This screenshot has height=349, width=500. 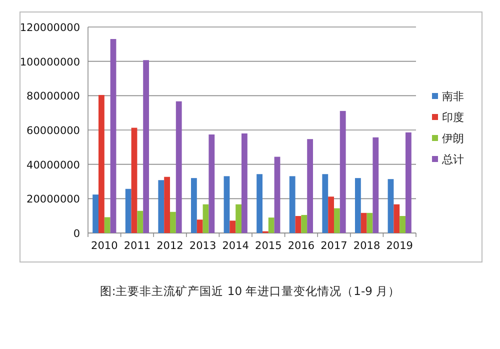 What do you see at coordinates (301, 246) in the screenshot?
I see `x-tick-label: 2016` at bounding box center [301, 246].